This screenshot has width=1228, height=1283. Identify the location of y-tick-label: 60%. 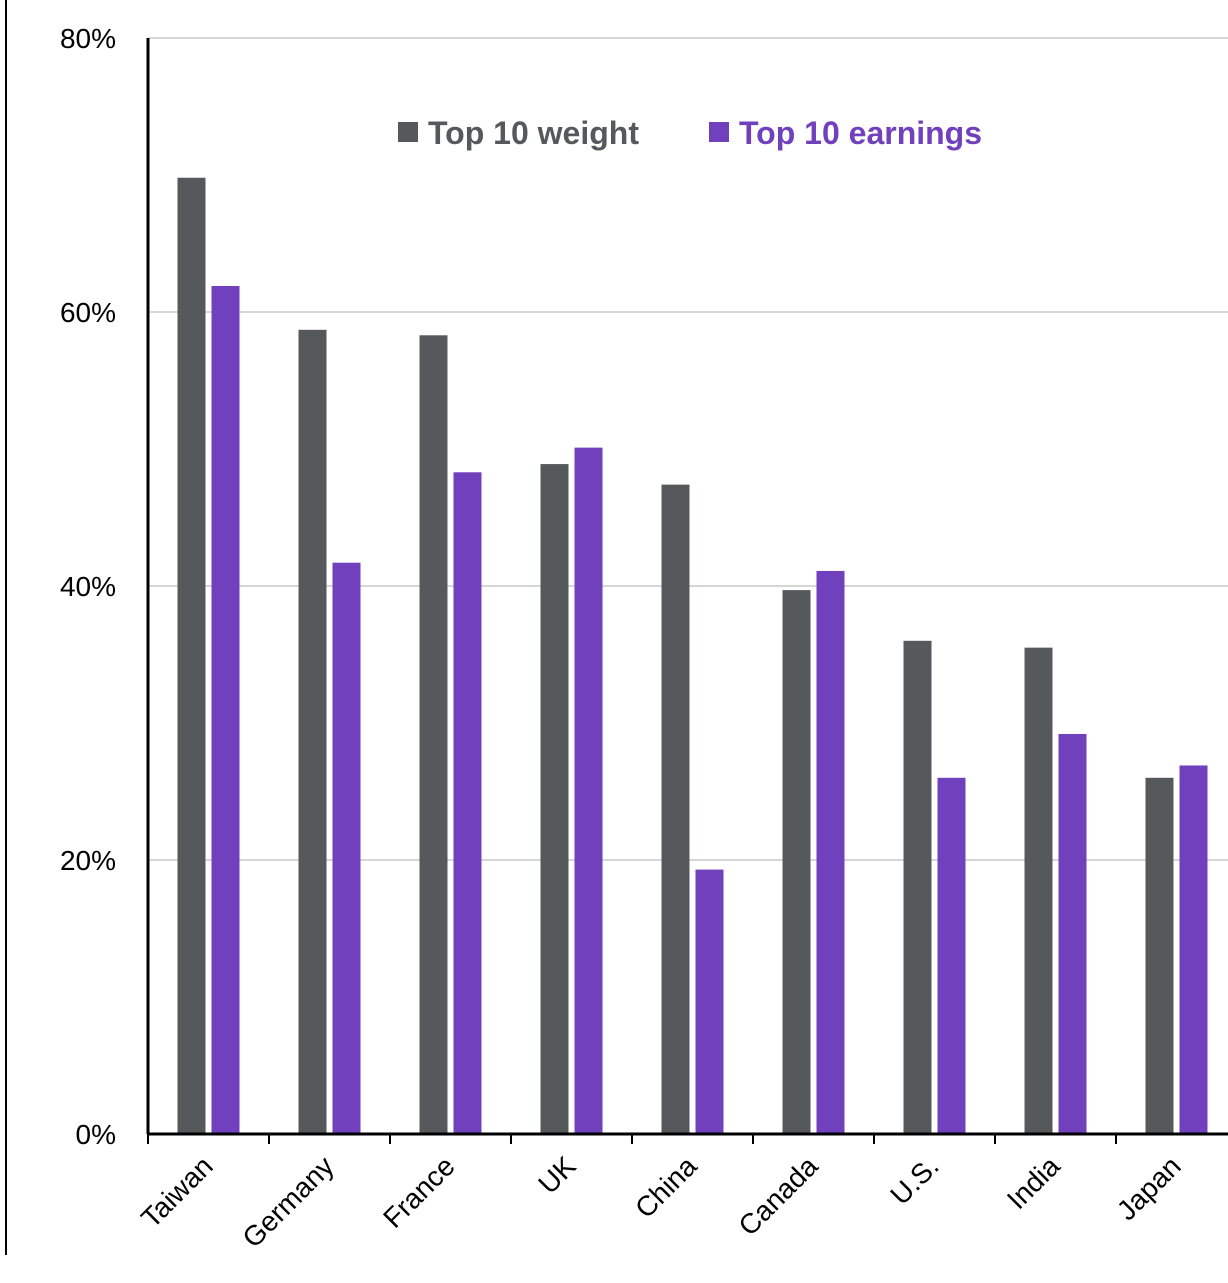
(88, 312).